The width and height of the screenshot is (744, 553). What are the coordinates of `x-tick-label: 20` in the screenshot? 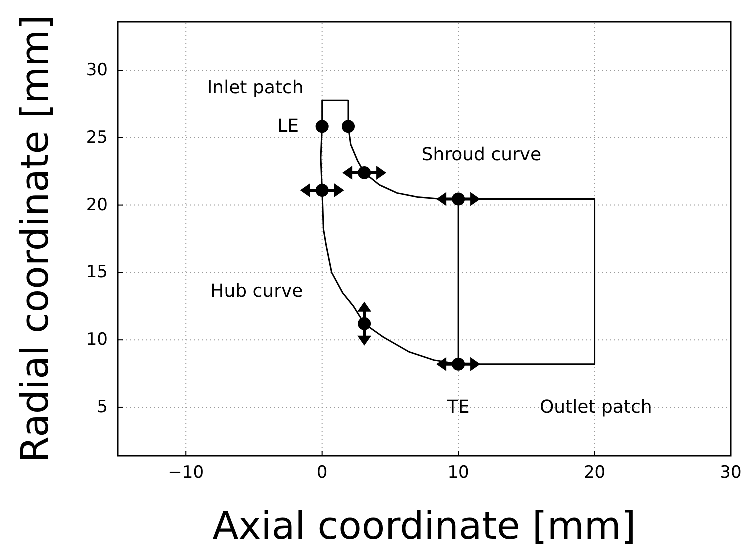 It's located at (595, 473).